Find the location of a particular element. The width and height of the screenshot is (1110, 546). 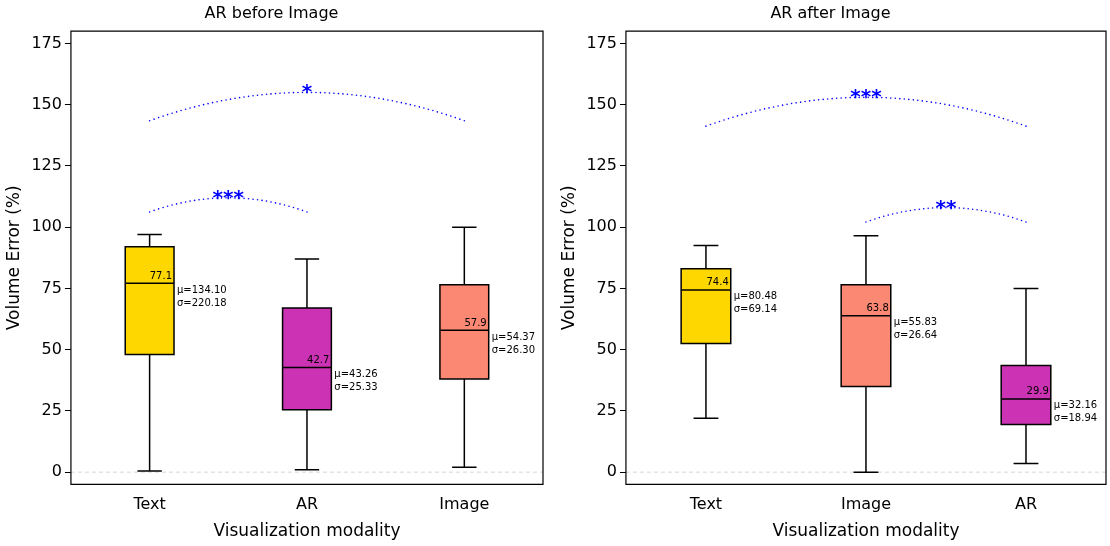

annotation: μ=43.26 σ=25.33 is located at coordinates (356, 380).